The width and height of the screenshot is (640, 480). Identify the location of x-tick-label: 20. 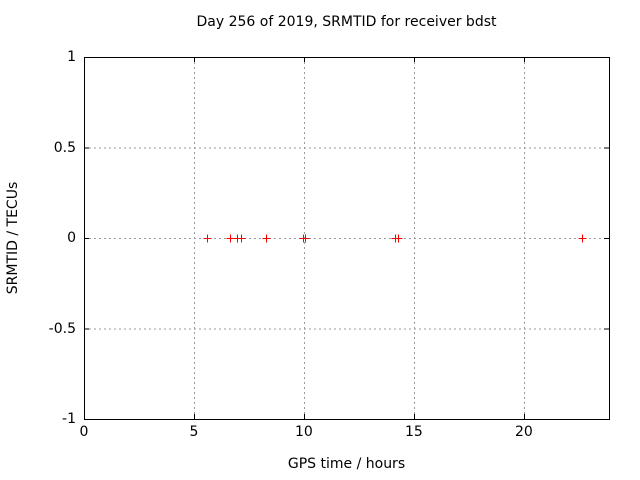
(523, 432).